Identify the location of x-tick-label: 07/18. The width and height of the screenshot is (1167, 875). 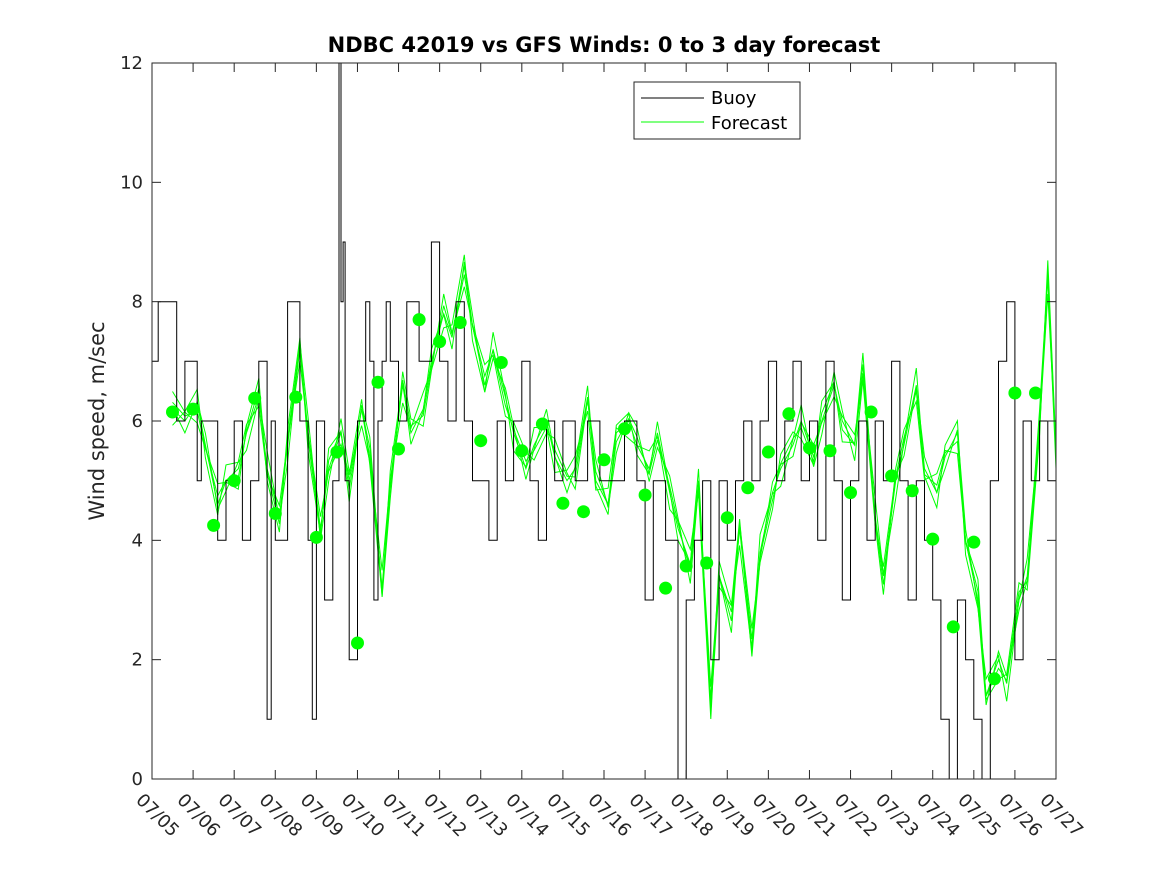
(692, 816).